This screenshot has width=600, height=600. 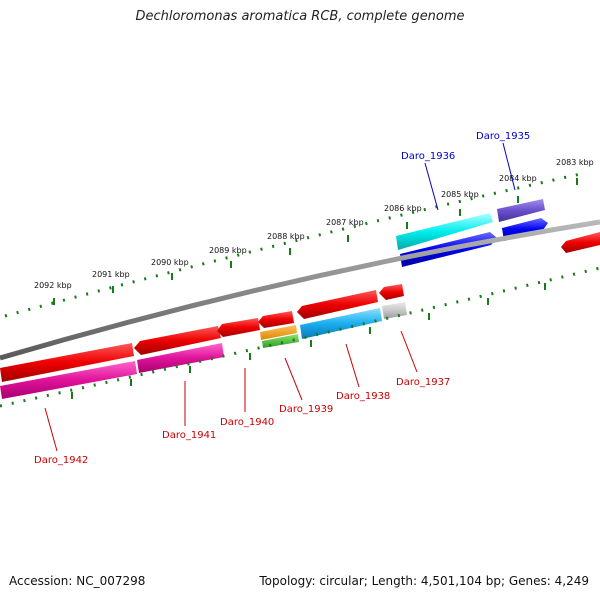 I want to click on gene-label-daro-1935: Daro_1935, so click(x=503, y=136).